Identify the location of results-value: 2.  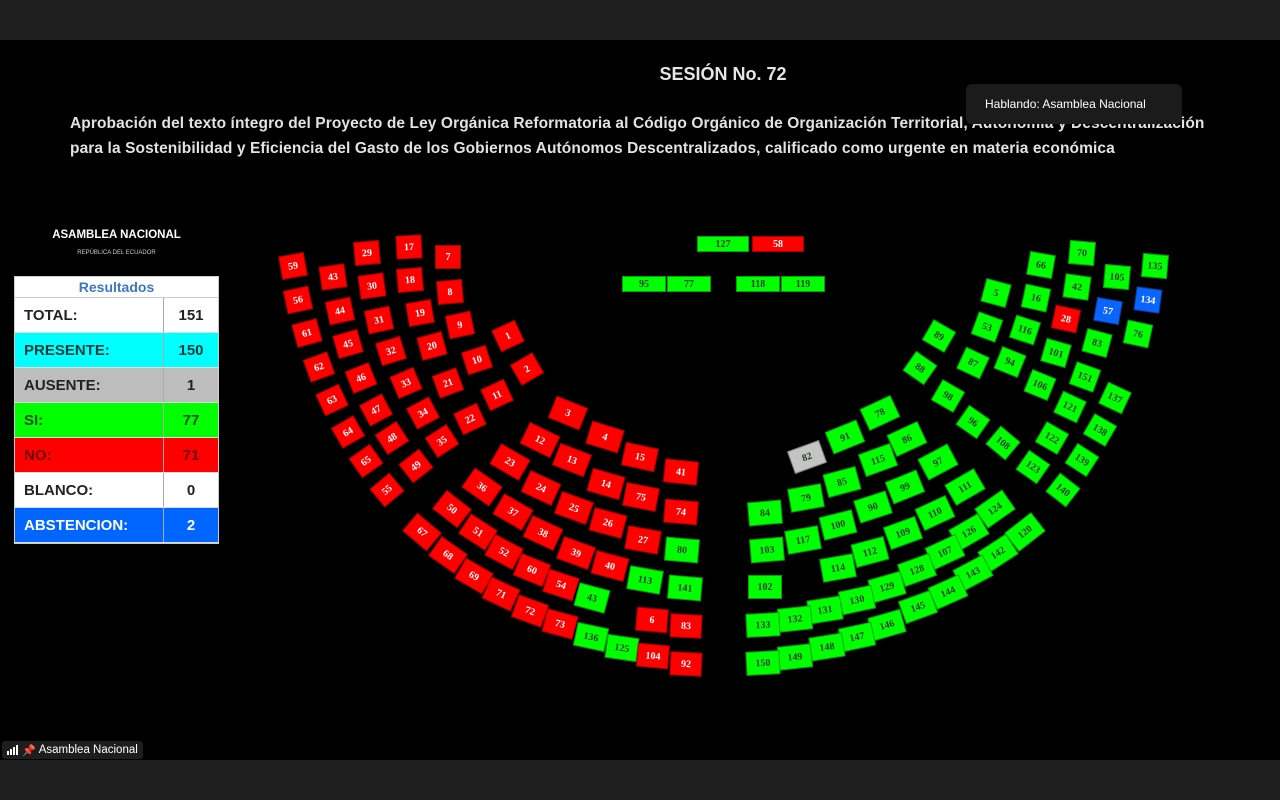
(191, 525).